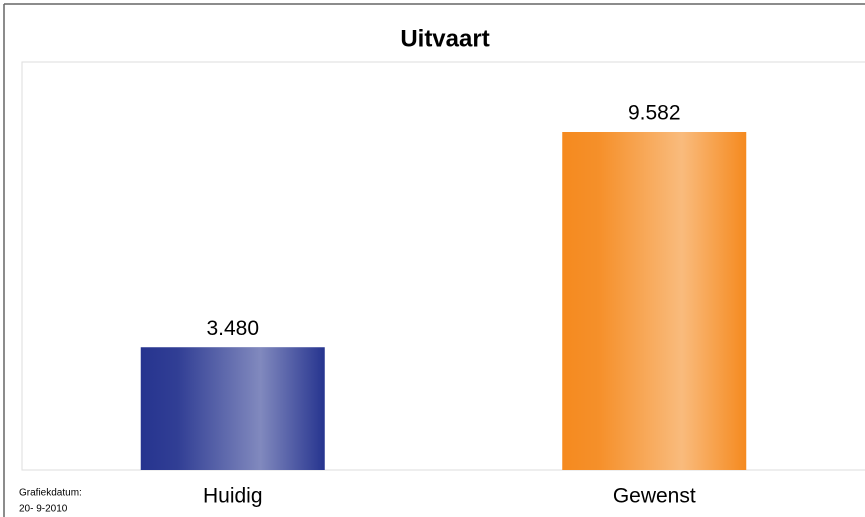 This screenshot has width=865, height=517. Describe the element at coordinates (50, 493) in the screenshot. I see `footnote: Grafiekdatum:` at that location.